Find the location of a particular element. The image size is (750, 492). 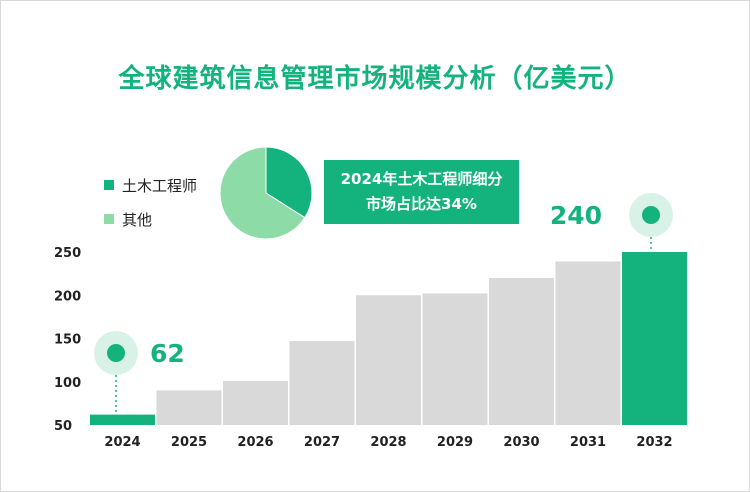

highlight-note-box: 2024年土木工程师细分 市场占比达34% is located at coordinates (421, 192).